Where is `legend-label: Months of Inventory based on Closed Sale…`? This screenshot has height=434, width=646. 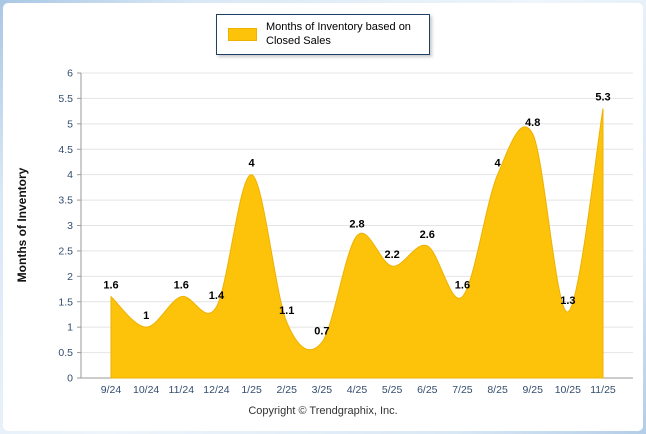
legend-label: Months of Inventory based on Closed Sale… is located at coordinates (338, 34).